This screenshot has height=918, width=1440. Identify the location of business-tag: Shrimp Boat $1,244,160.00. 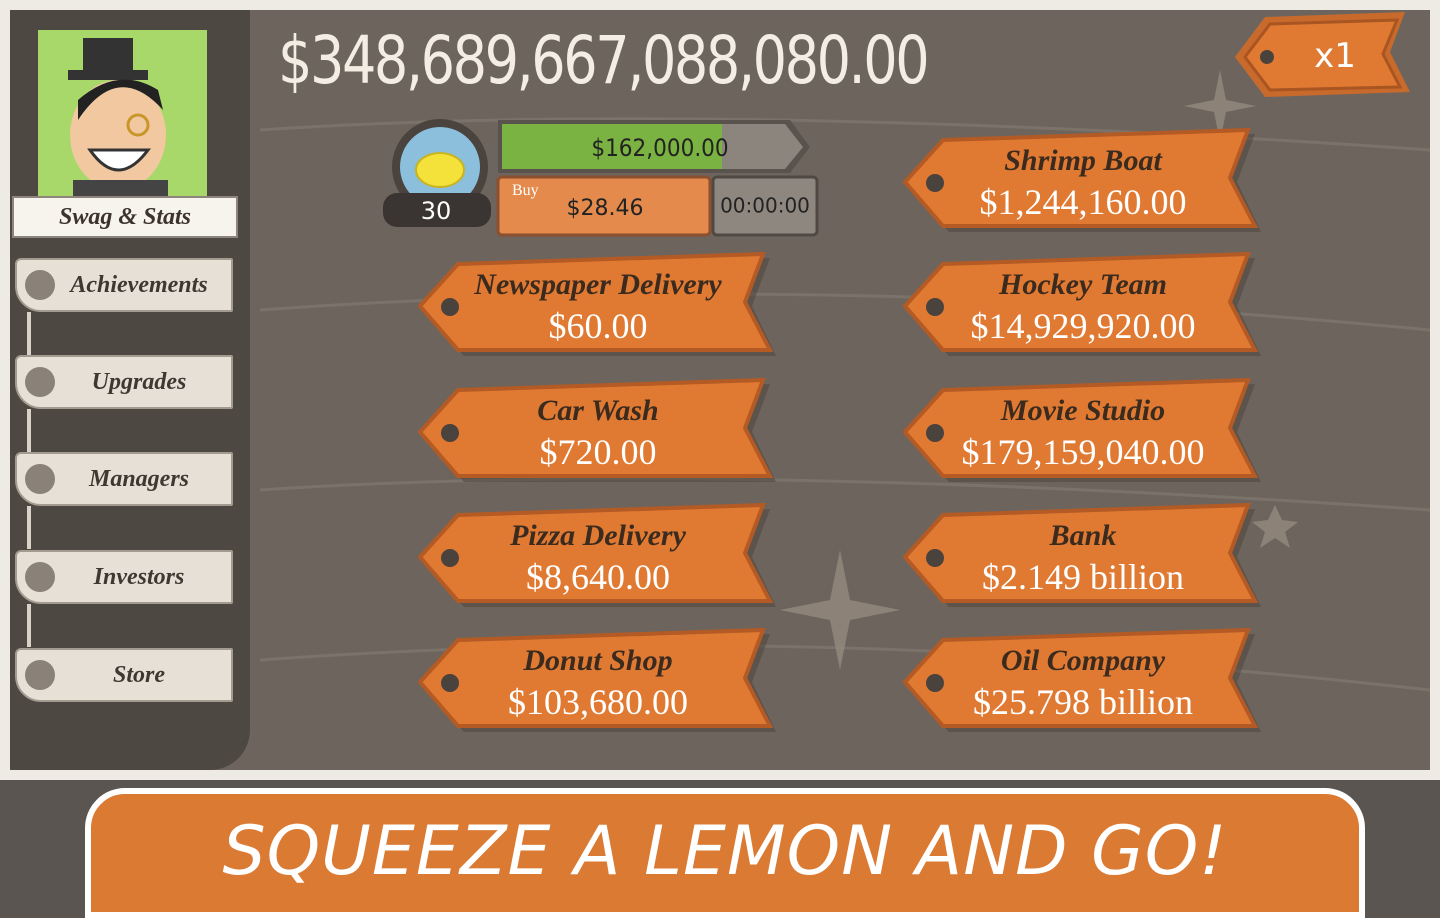
(1083, 180).